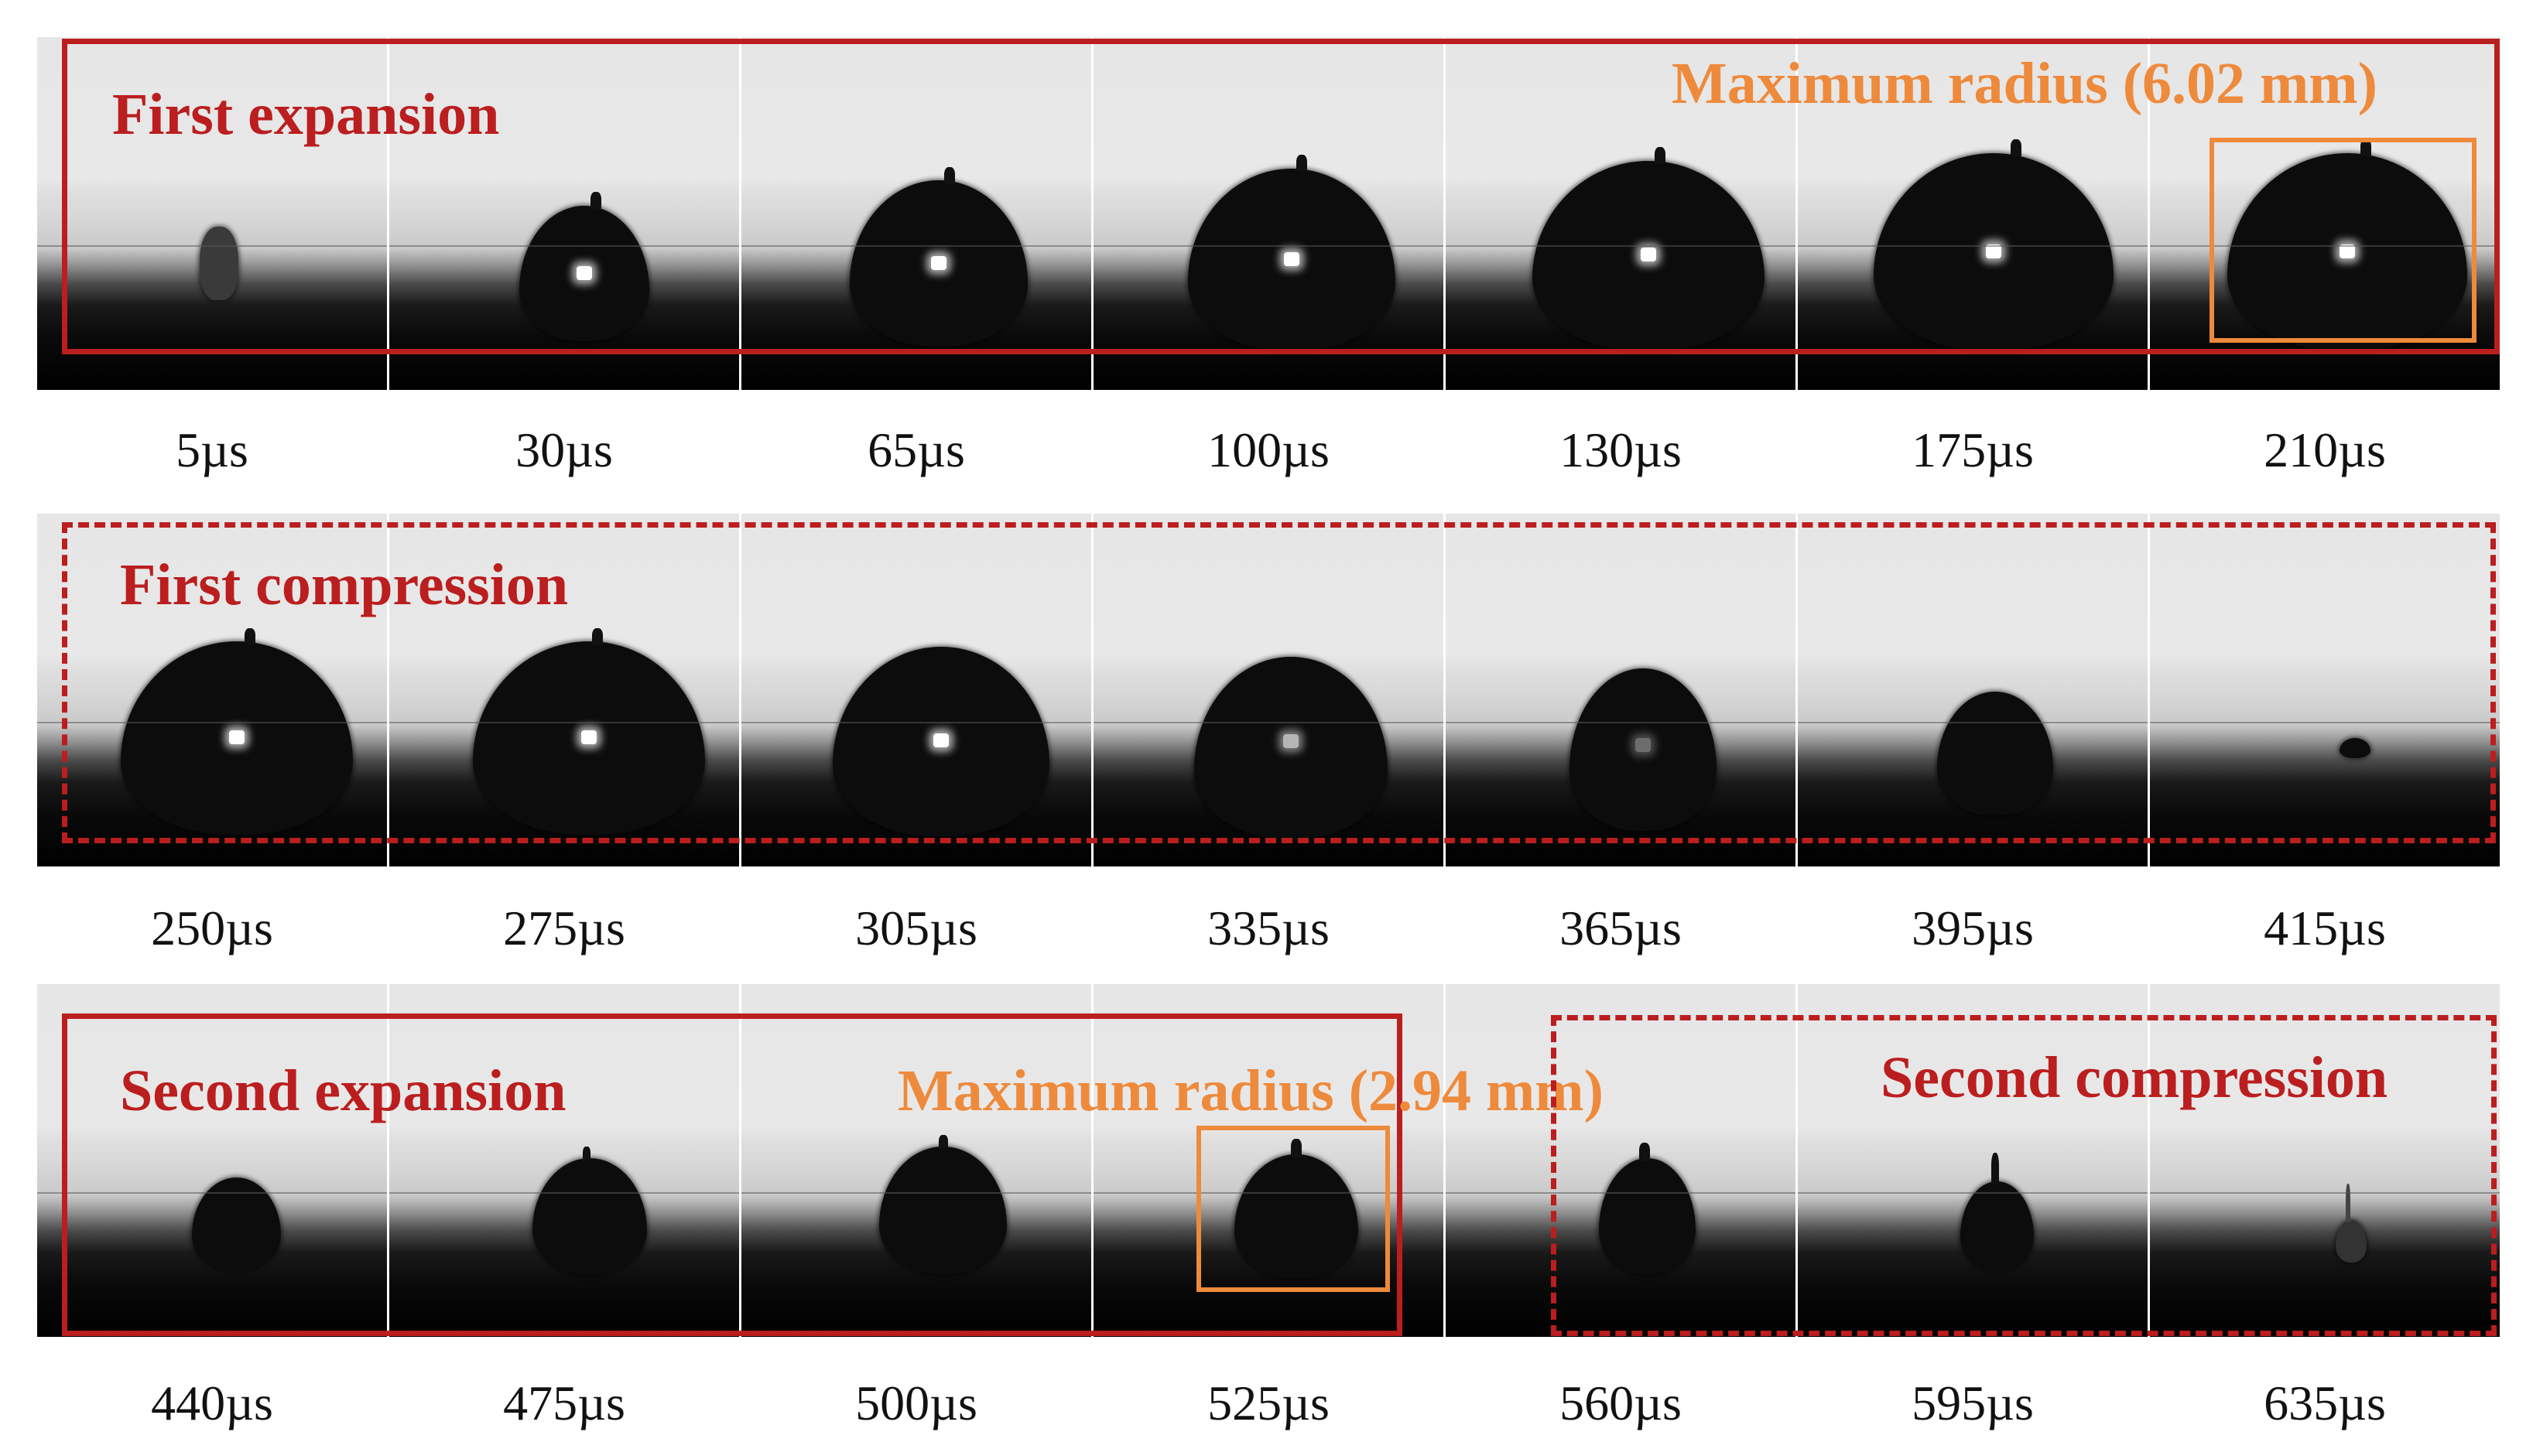  I want to click on max-radius-label-2: Maximum radius (2.94 mm), so click(1251, 1090).